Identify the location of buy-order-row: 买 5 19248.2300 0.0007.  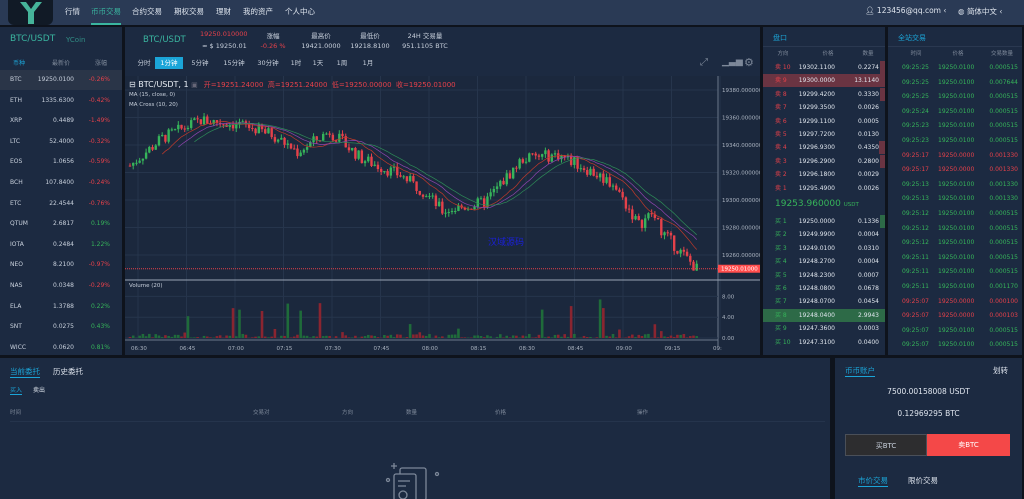
(824, 275).